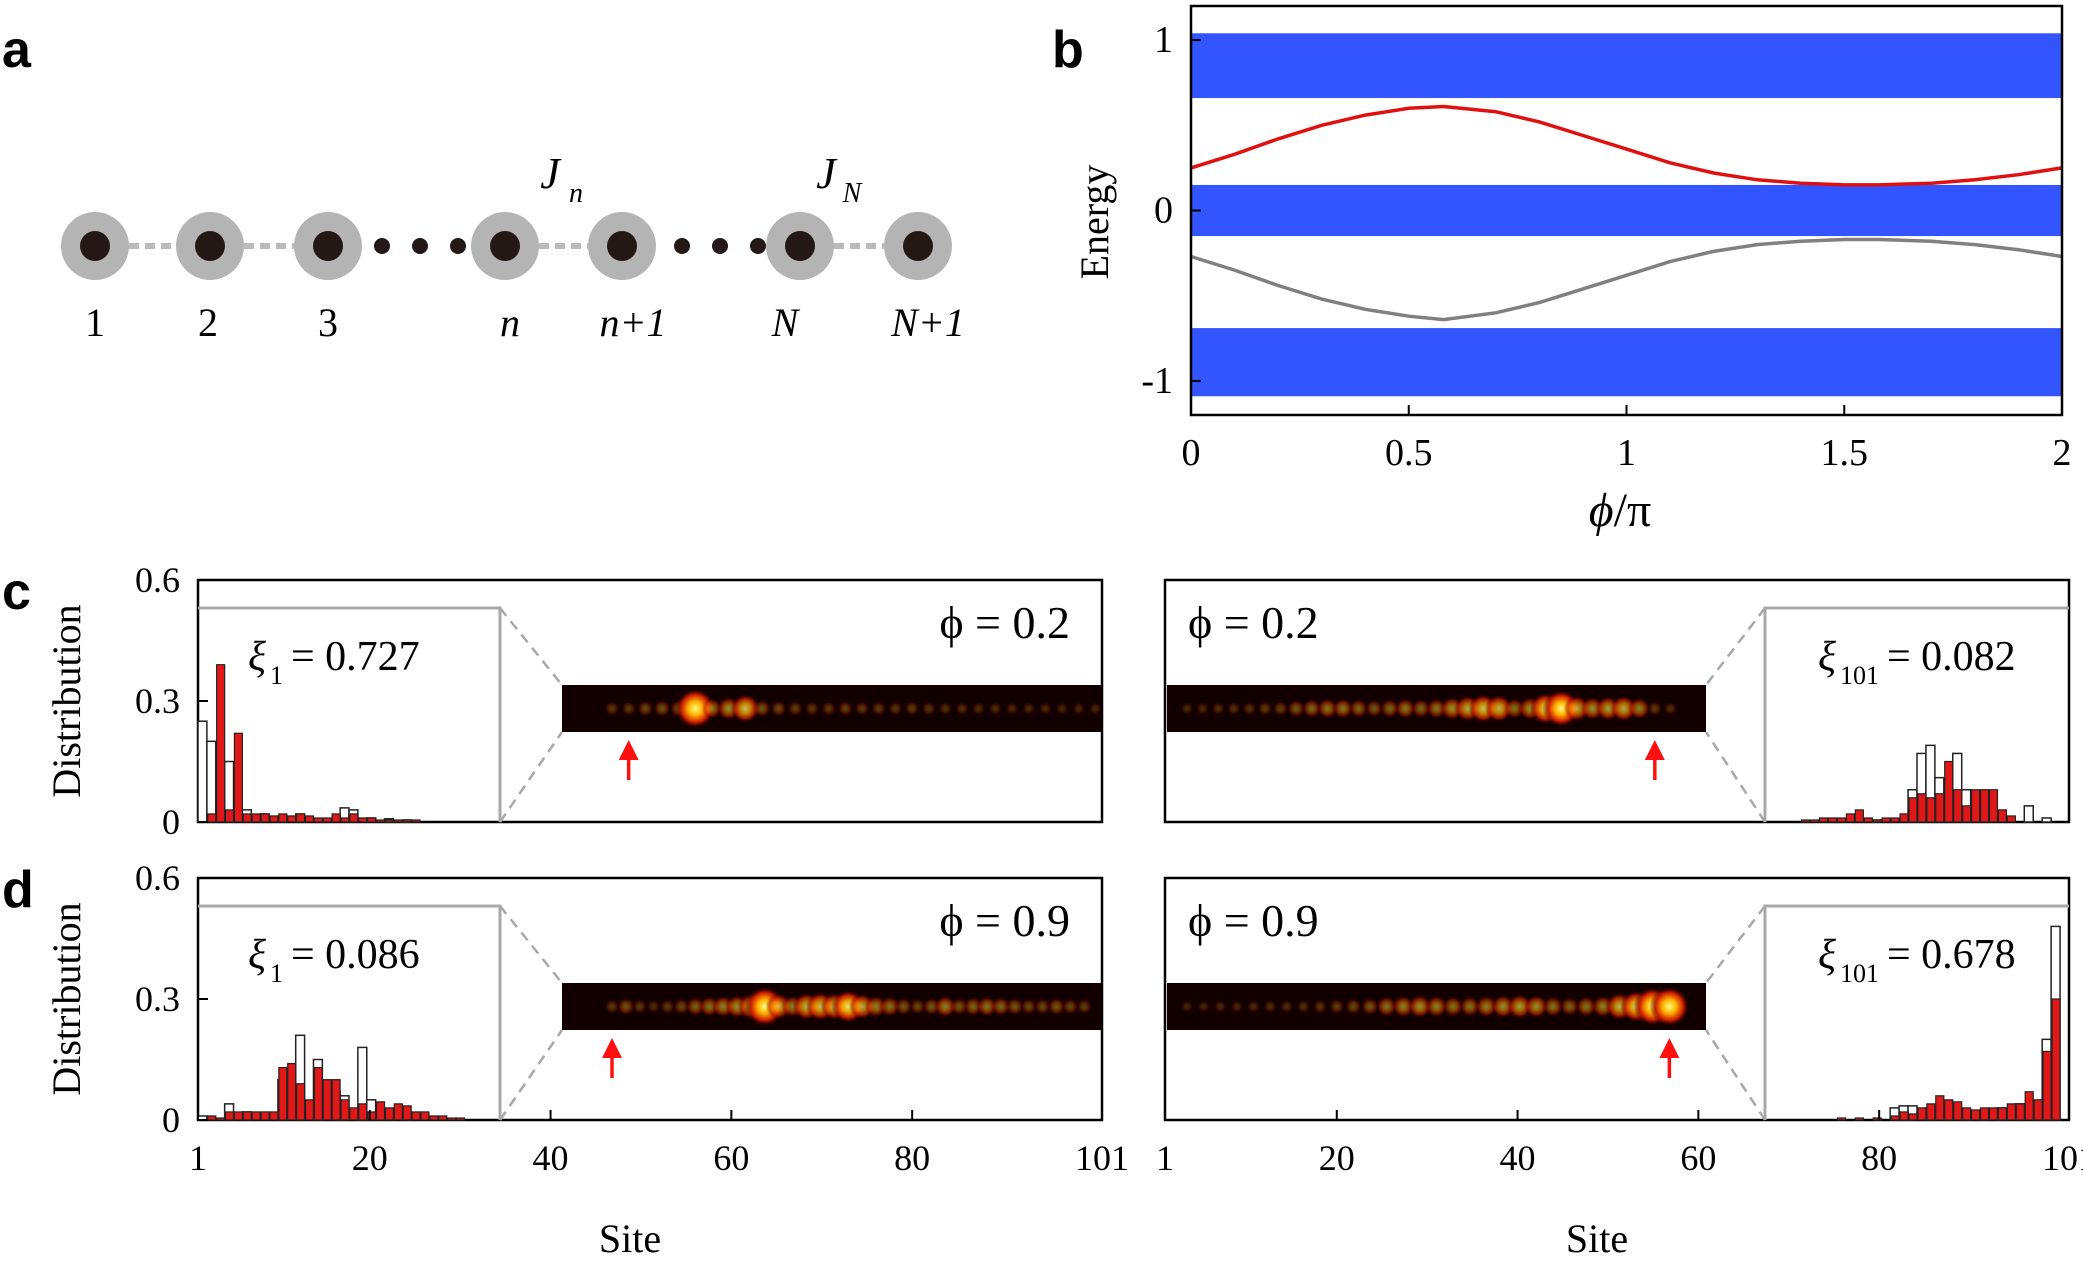  What do you see at coordinates (551, 173) in the screenshot?
I see `coupling-label: J` at bounding box center [551, 173].